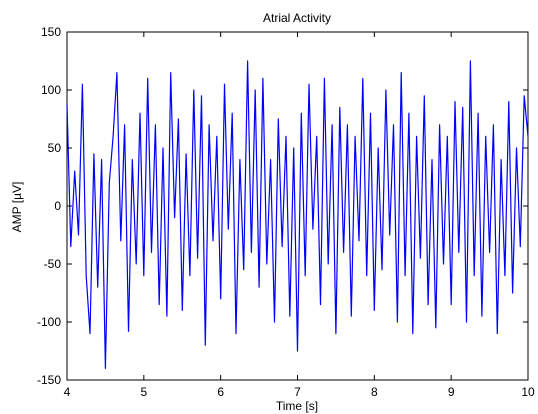 The height and width of the screenshot is (414, 538). Describe the element at coordinates (297, 406) in the screenshot. I see `x-axis-label: Time [s]` at that location.